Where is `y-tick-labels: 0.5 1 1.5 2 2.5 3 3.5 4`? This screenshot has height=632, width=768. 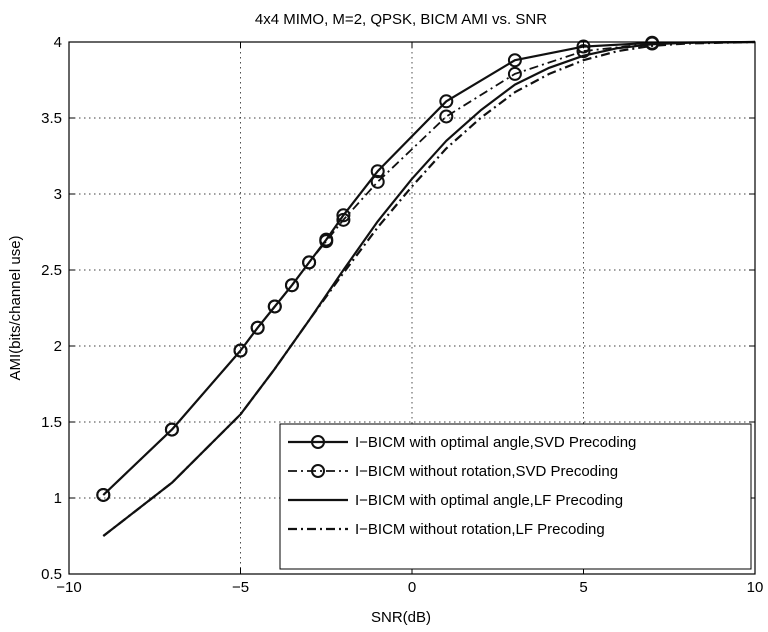
y-tick-labels: 0.5 1 1.5 2 2.5 3 3.5 4 is located at coordinates (51, 308).